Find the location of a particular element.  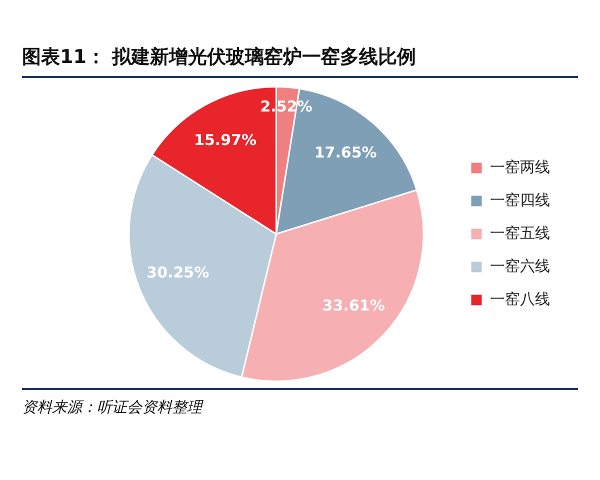

data-label: 2.52% is located at coordinates (286, 107).